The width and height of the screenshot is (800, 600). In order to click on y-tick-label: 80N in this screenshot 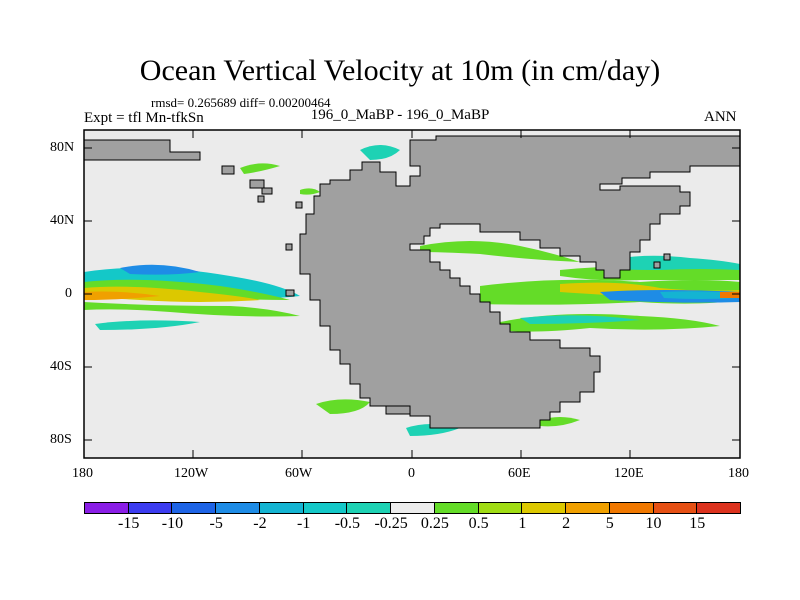, I will do `click(62, 147)`.